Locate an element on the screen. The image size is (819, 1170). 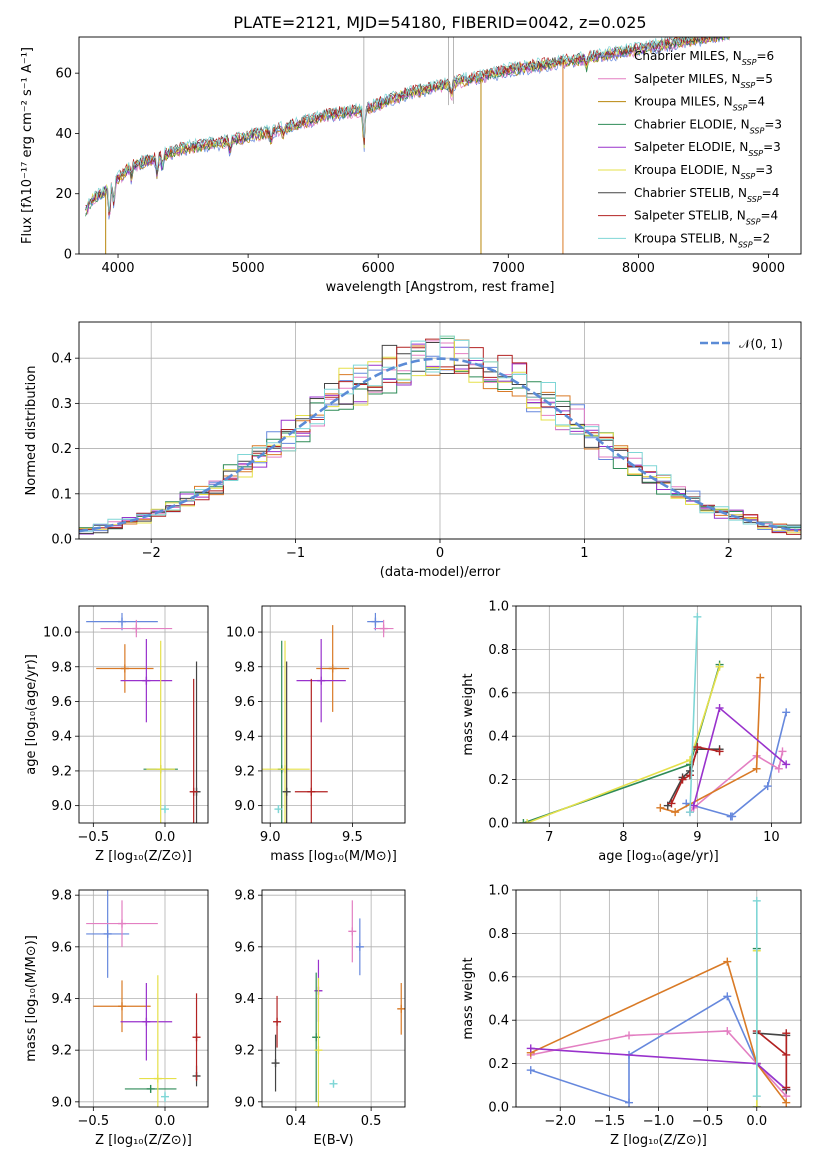
y-tick-label: 0.1 is located at coordinates (61, 494).